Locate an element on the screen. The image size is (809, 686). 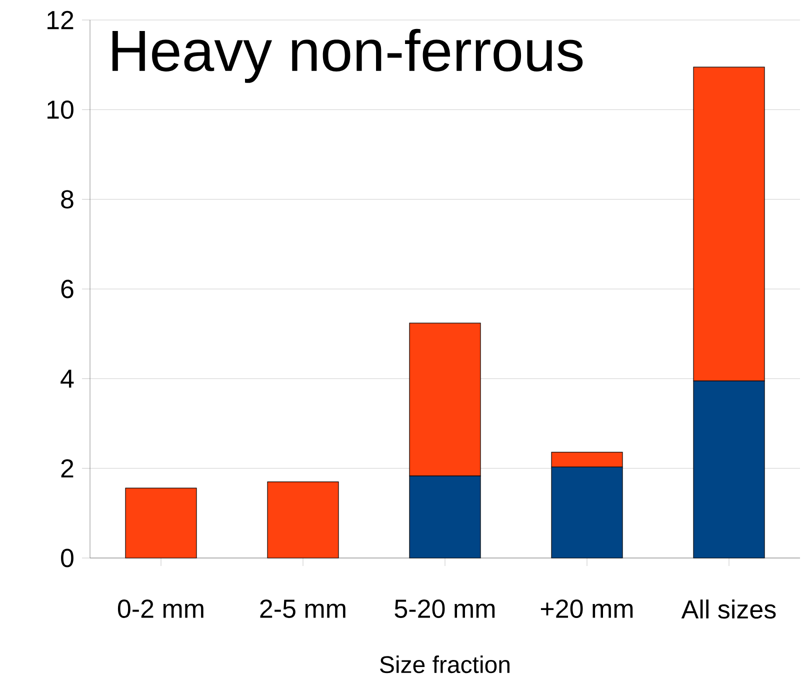
x-tick-label: 5-20 mm is located at coordinates (444, 609).